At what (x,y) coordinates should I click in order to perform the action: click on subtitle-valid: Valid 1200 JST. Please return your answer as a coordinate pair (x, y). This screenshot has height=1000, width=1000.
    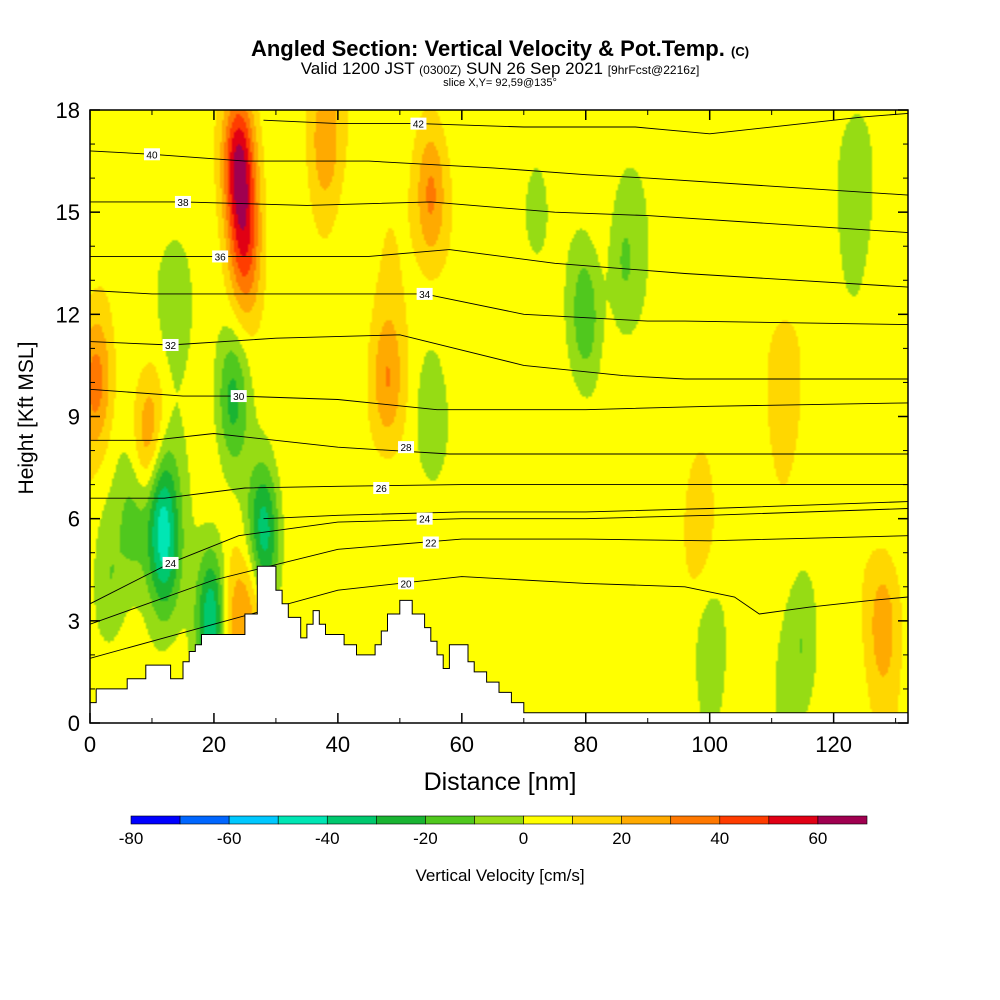
    Looking at the image, I should click on (357, 68).